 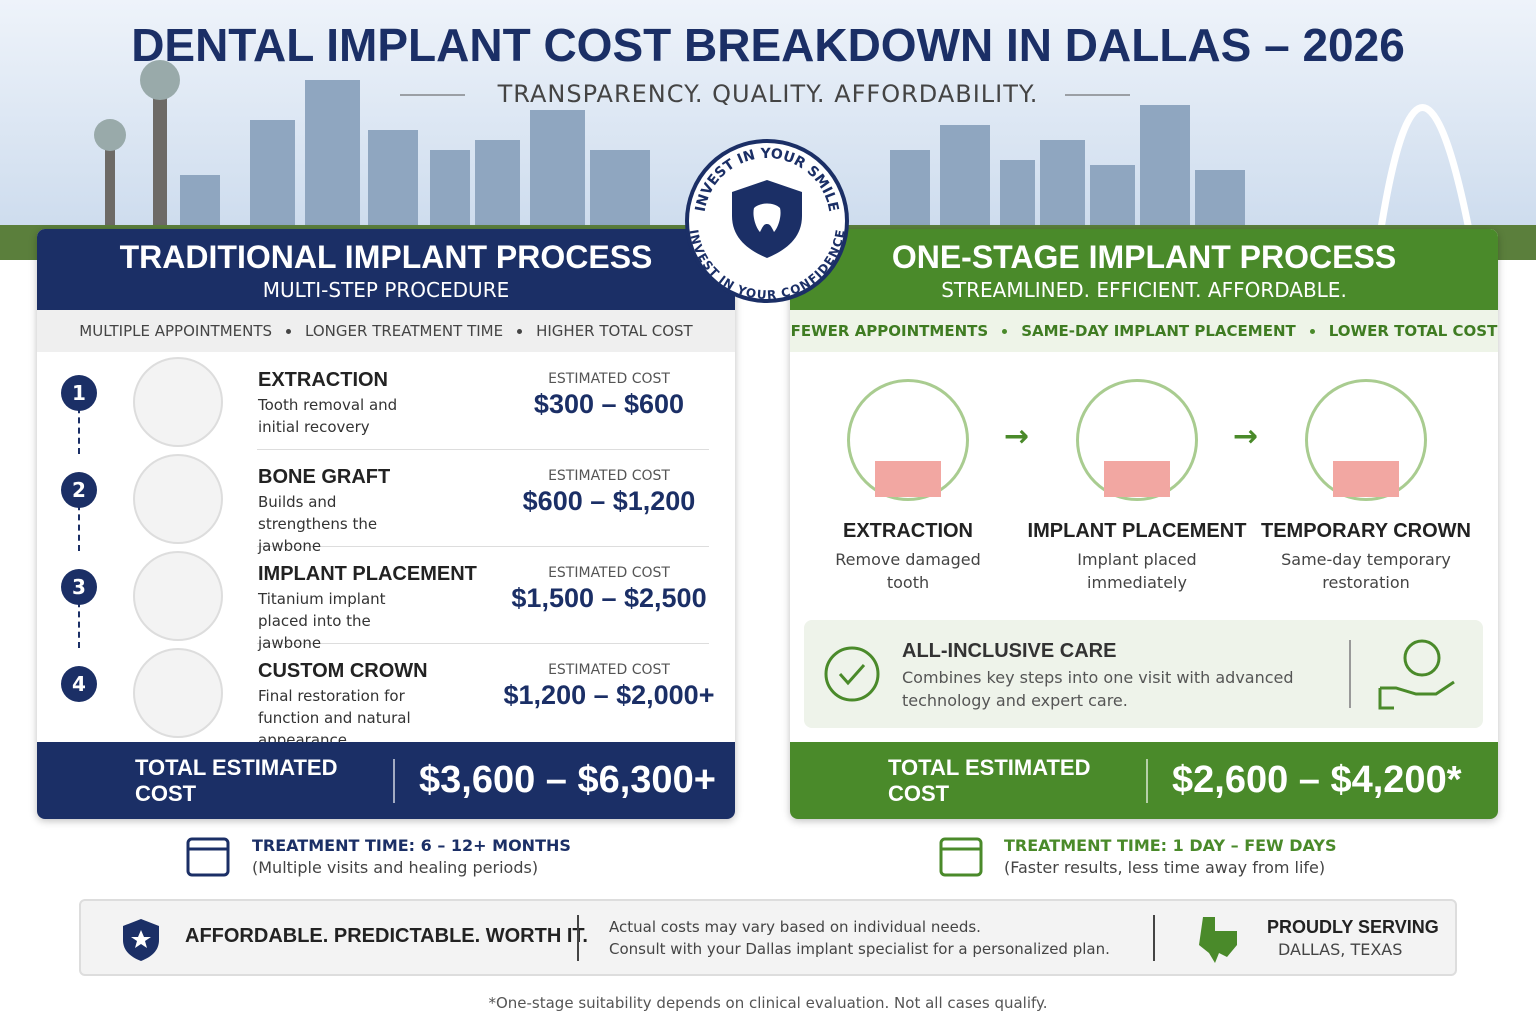 I want to click on card-subtitle: STREAMLINED. EFFICIENT. AFFORDABLE., so click(x=1144, y=290).